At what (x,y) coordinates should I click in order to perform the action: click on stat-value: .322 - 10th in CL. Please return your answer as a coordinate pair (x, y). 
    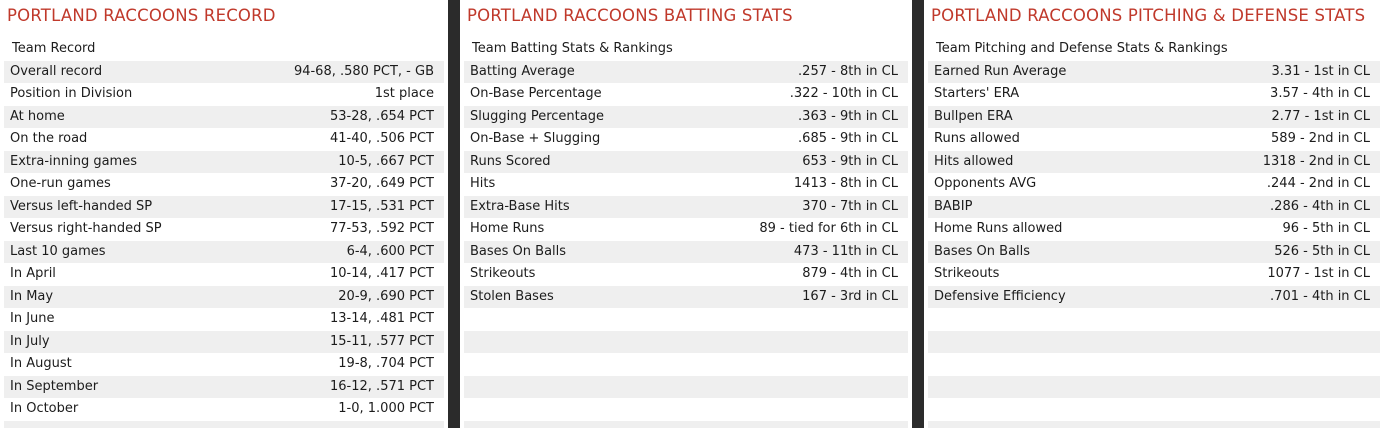
    Looking at the image, I should click on (843, 93).